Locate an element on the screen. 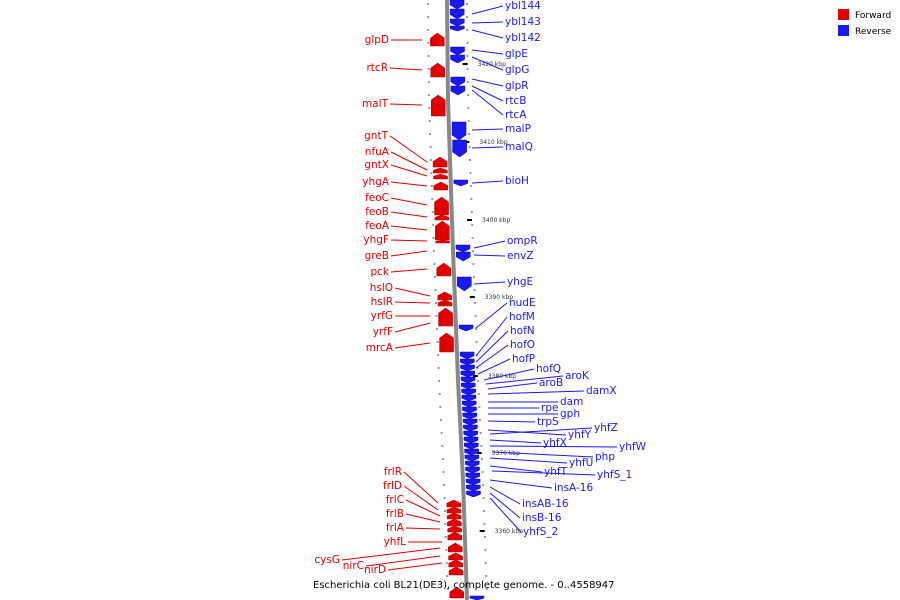  gene-mrca-17-glyph is located at coordinates (454, 510).